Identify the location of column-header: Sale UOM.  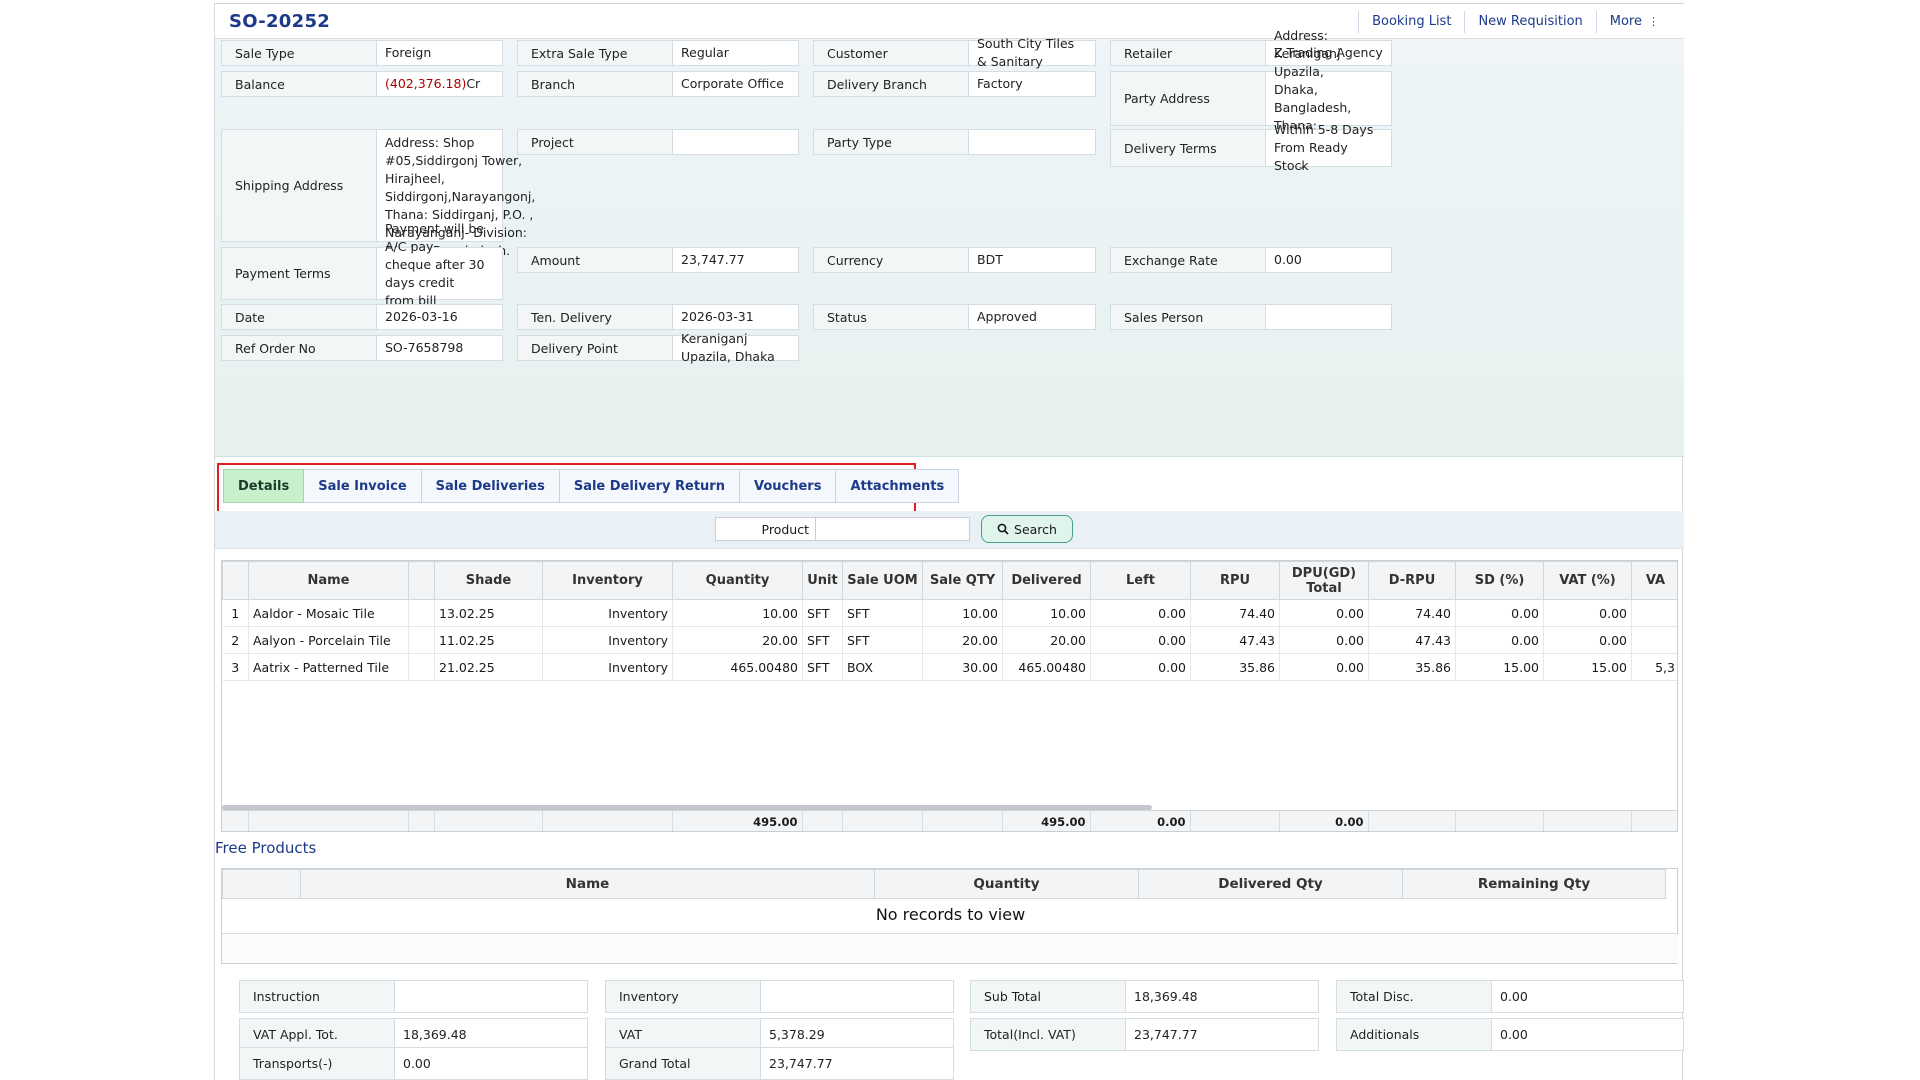
(882, 580).